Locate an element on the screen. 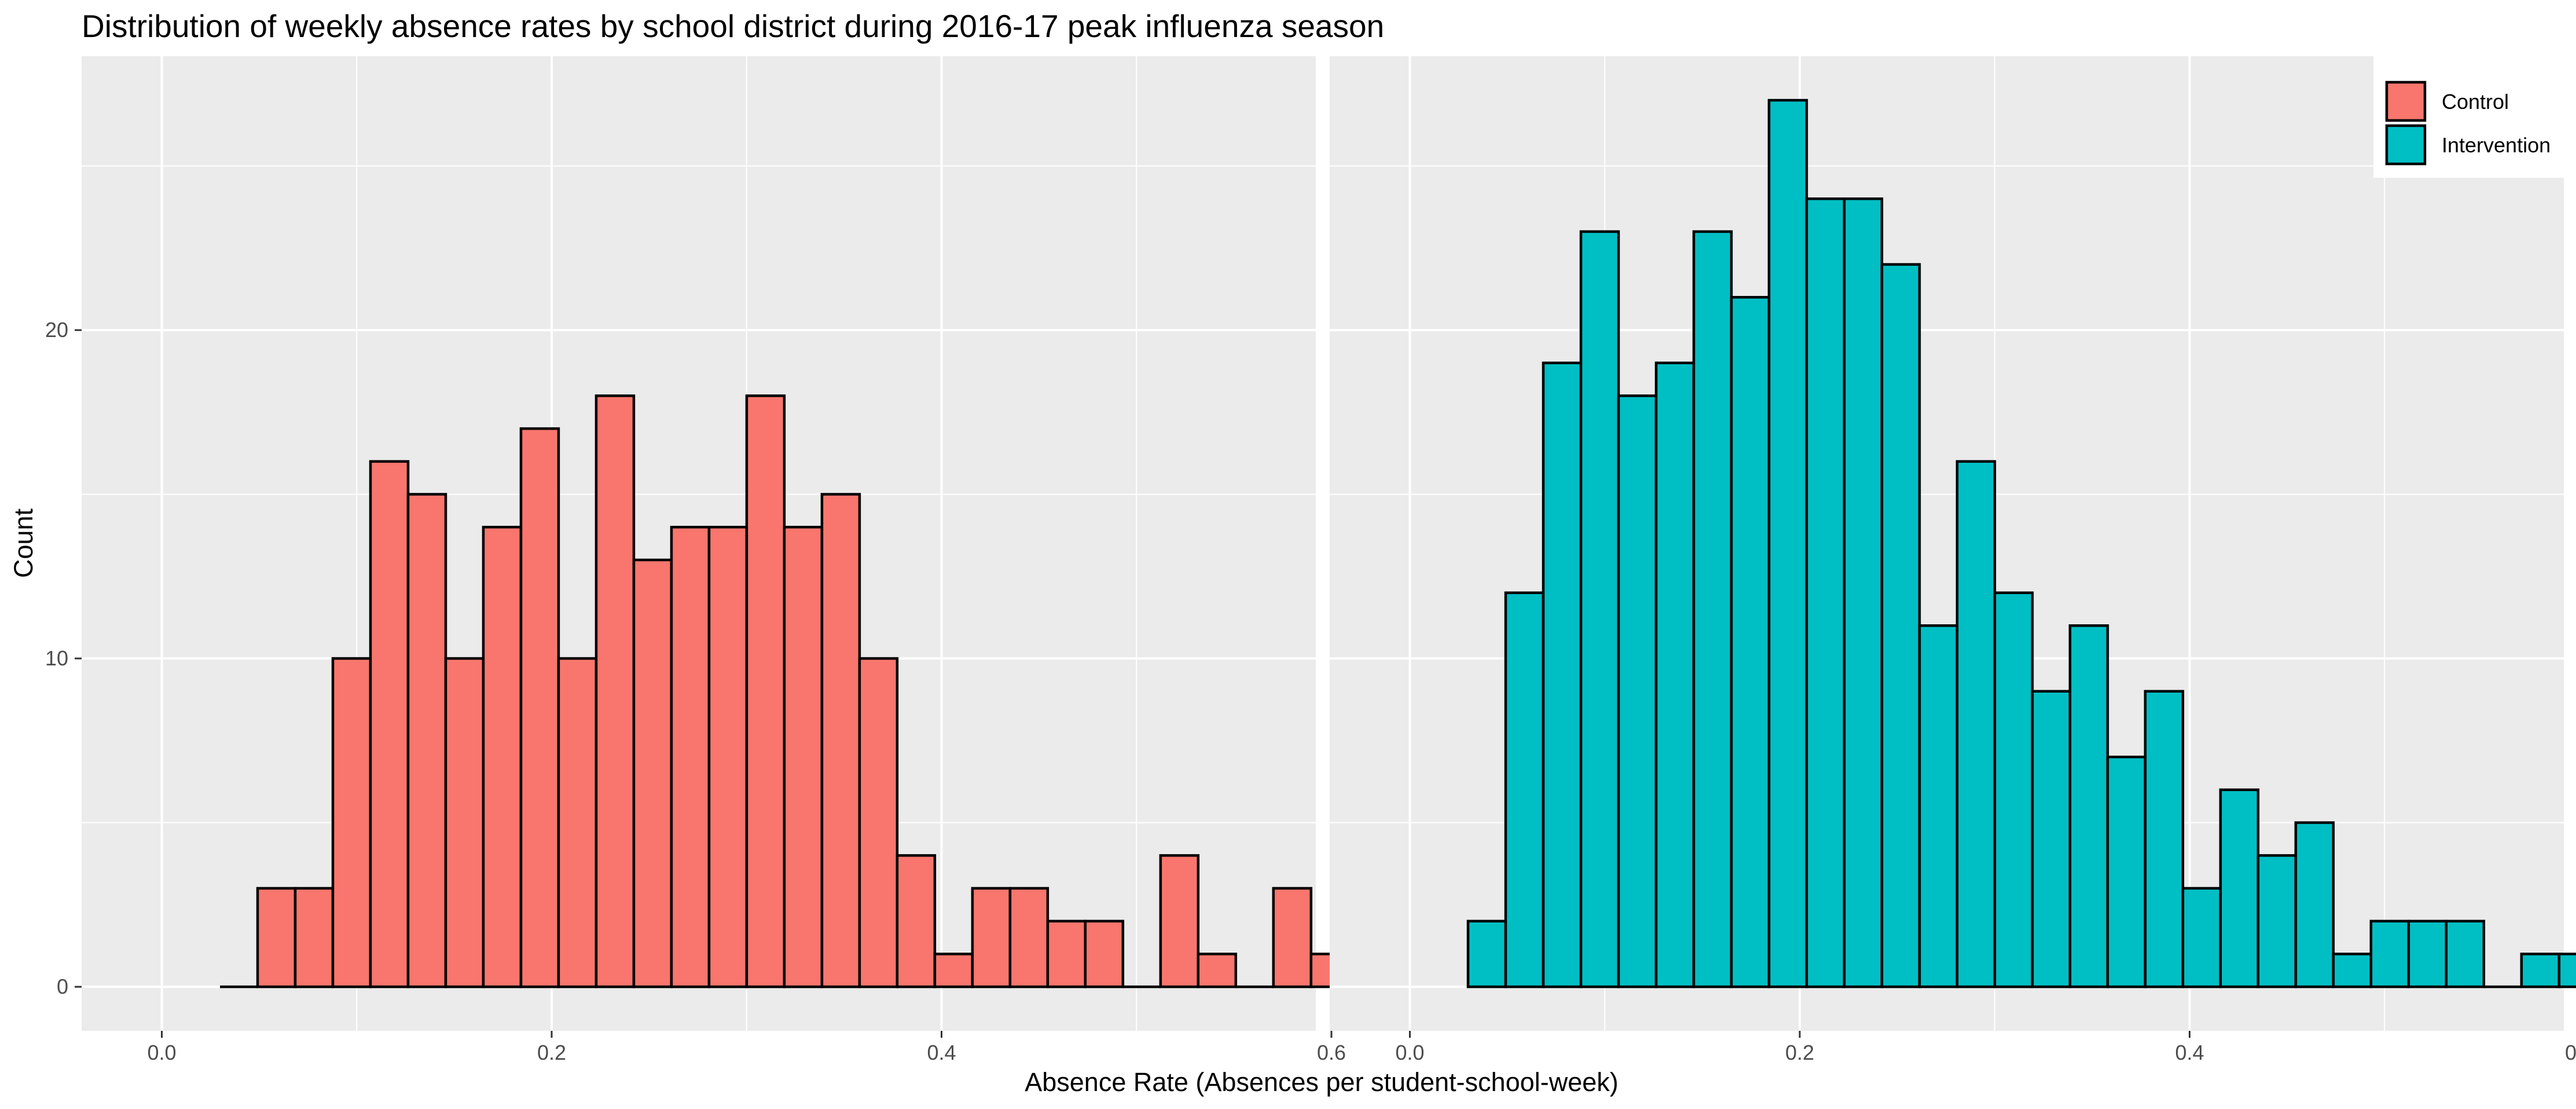 Image resolution: width=2576 pixels, height=1109 pixels. y-tick-label: 20 is located at coordinates (56, 330).